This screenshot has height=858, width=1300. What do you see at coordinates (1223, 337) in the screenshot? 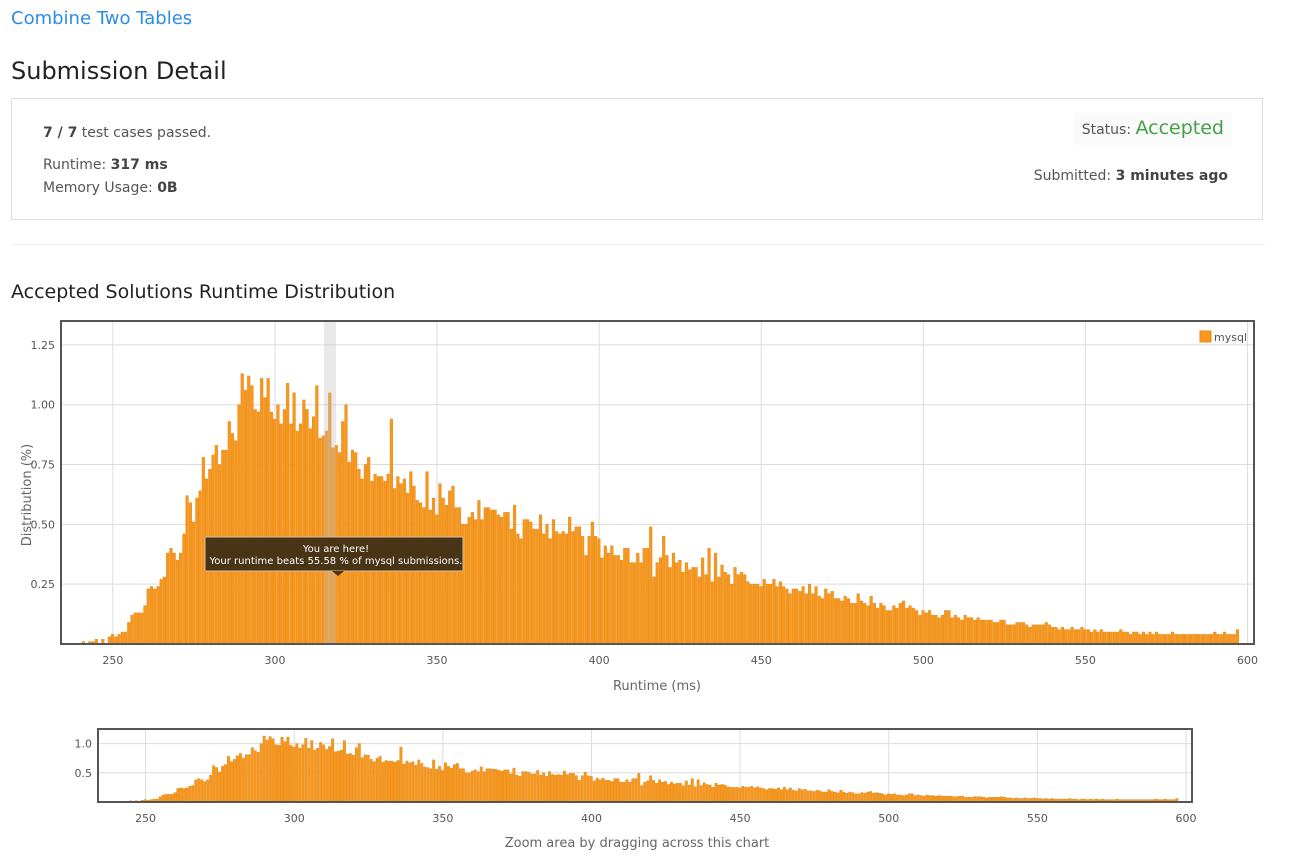
I see `legend: mysql` at bounding box center [1223, 337].